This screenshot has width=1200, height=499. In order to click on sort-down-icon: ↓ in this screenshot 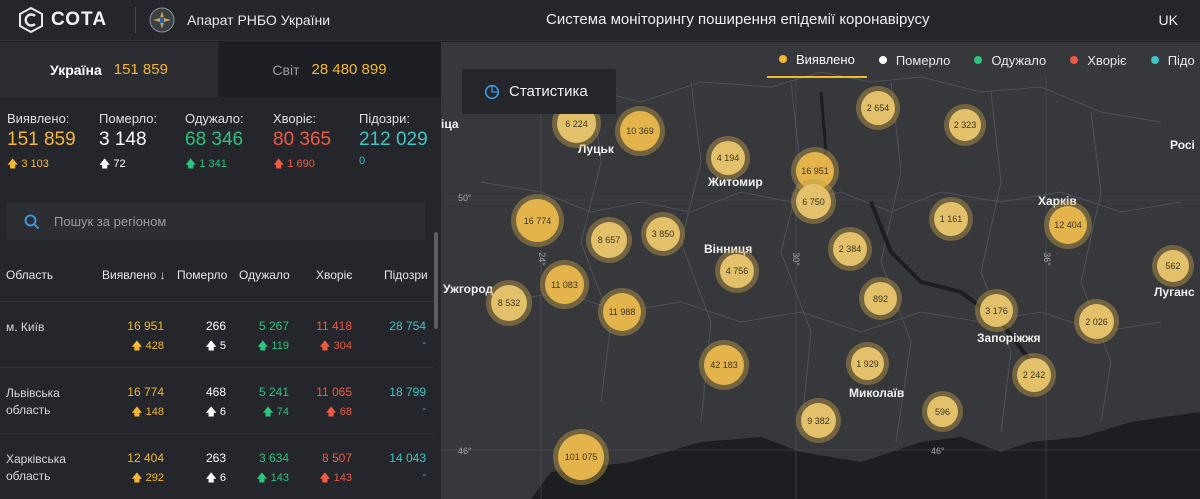, I will do `click(162, 275)`.